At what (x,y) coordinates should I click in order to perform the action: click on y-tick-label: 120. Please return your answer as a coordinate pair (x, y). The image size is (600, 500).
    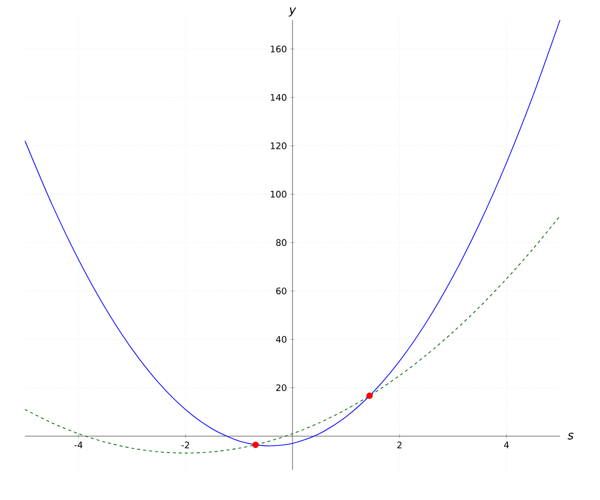
    Looking at the image, I should click on (278, 146).